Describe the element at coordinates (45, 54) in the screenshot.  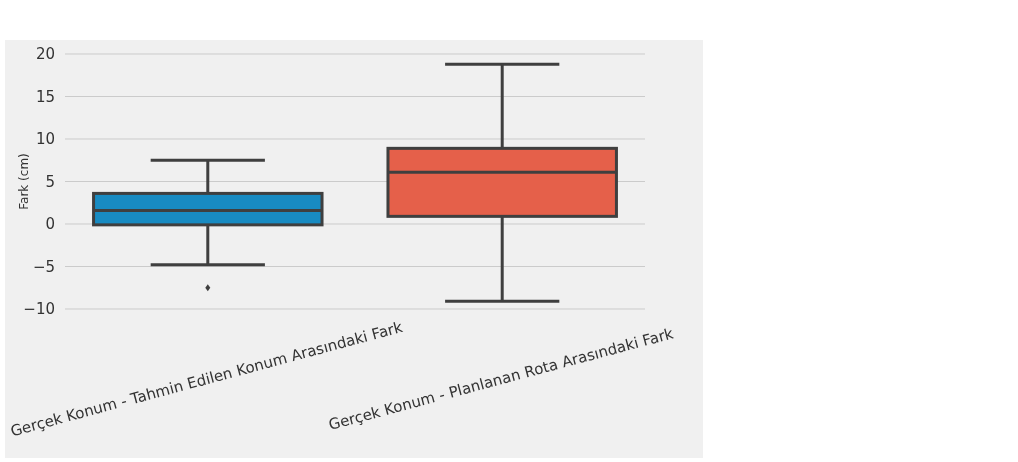
I see `y-tick-label: 20` at that location.